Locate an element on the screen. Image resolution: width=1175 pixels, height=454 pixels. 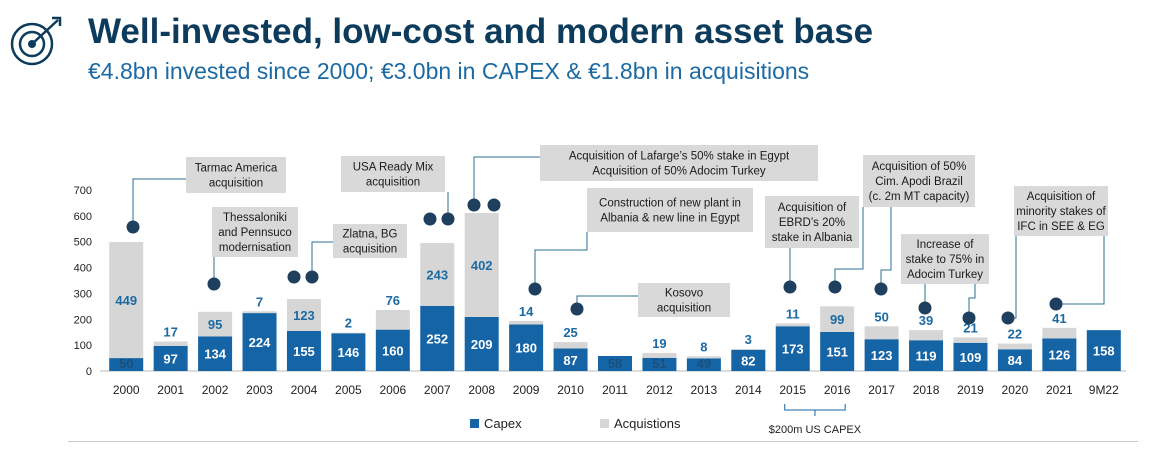
capex-value-label: 126 is located at coordinates (1059, 355).